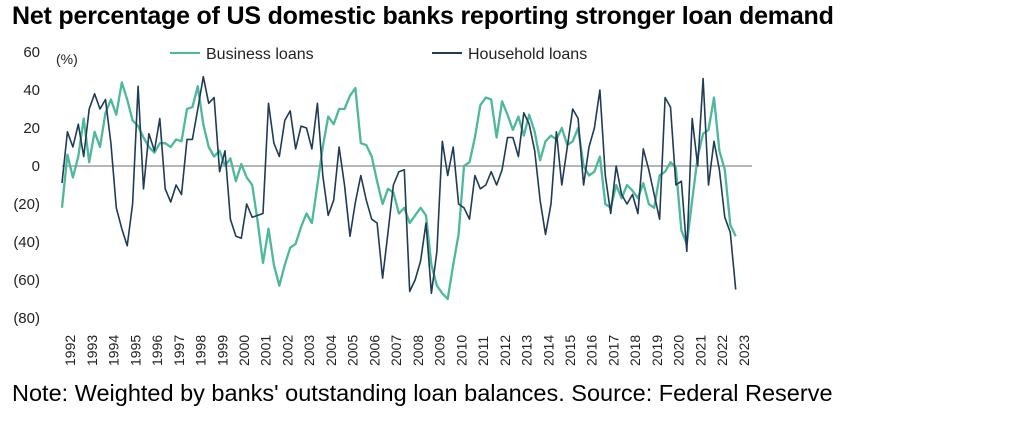 This screenshot has width=1015, height=421. What do you see at coordinates (26, 242) in the screenshot?
I see `y-tick-label: (40)` at bounding box center [26, 242].